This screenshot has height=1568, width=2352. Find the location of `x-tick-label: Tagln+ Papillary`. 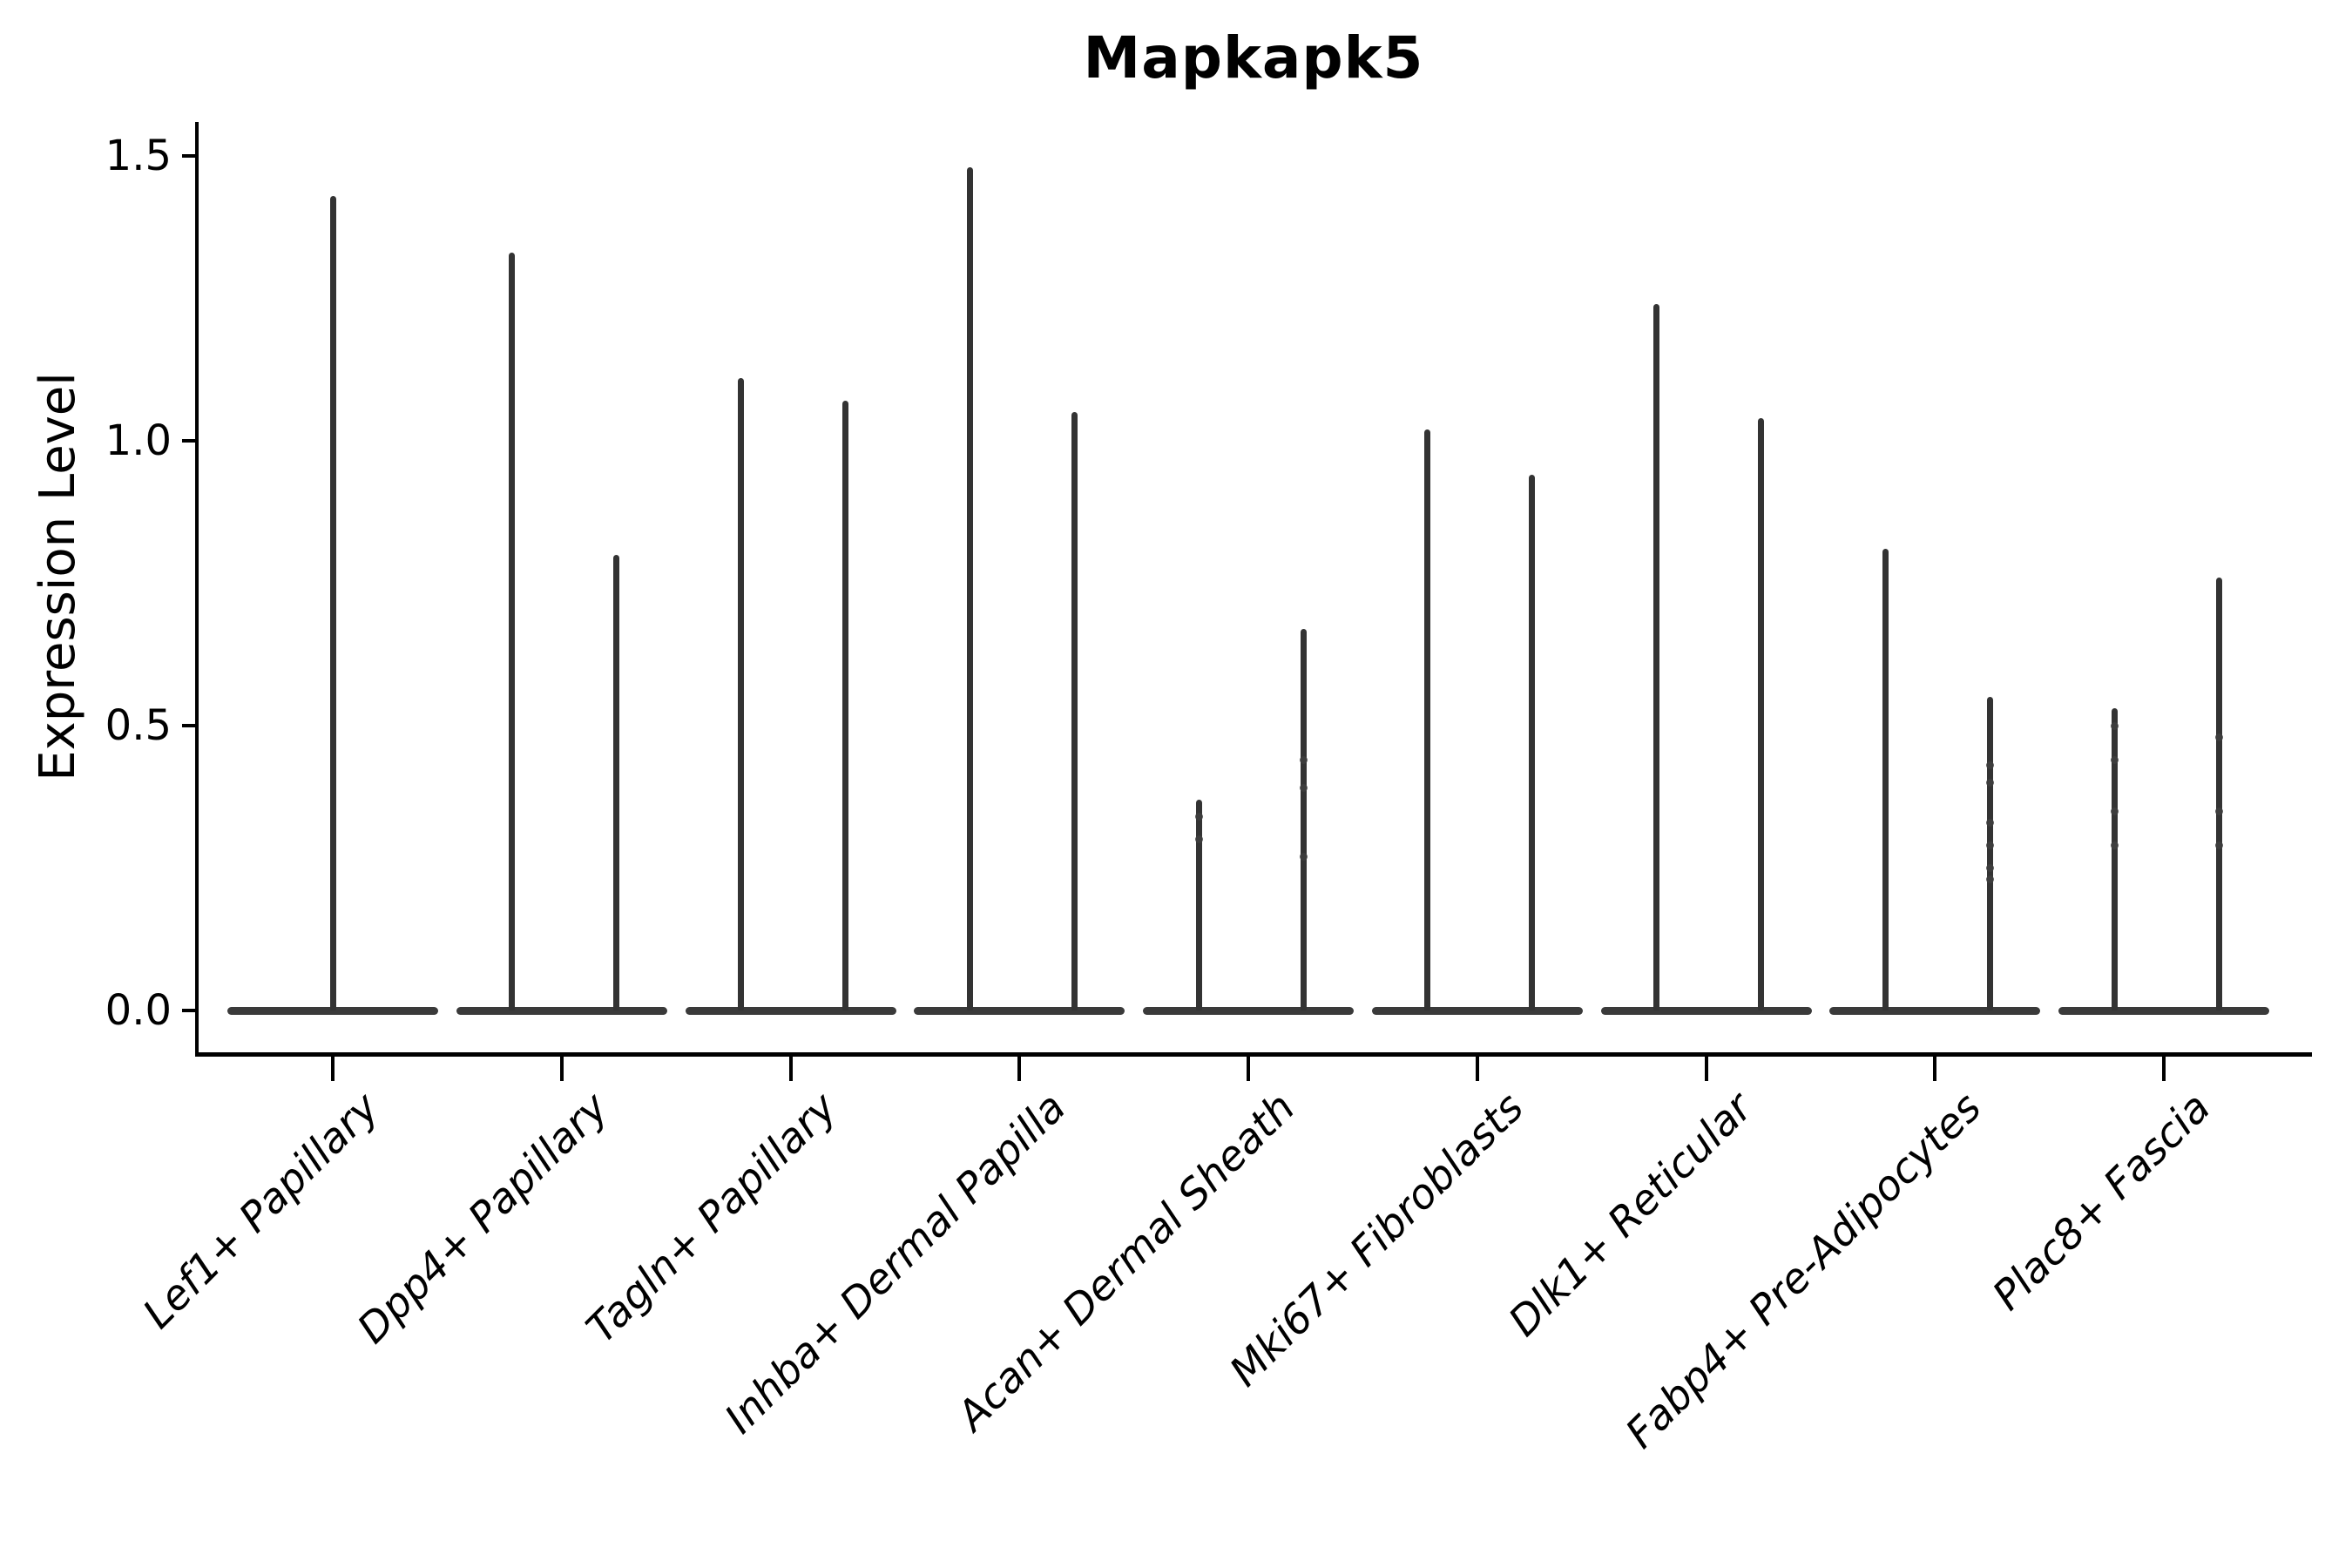

x-tick-label: Tagln+ Papillary is located at coordinates (712, 1218).